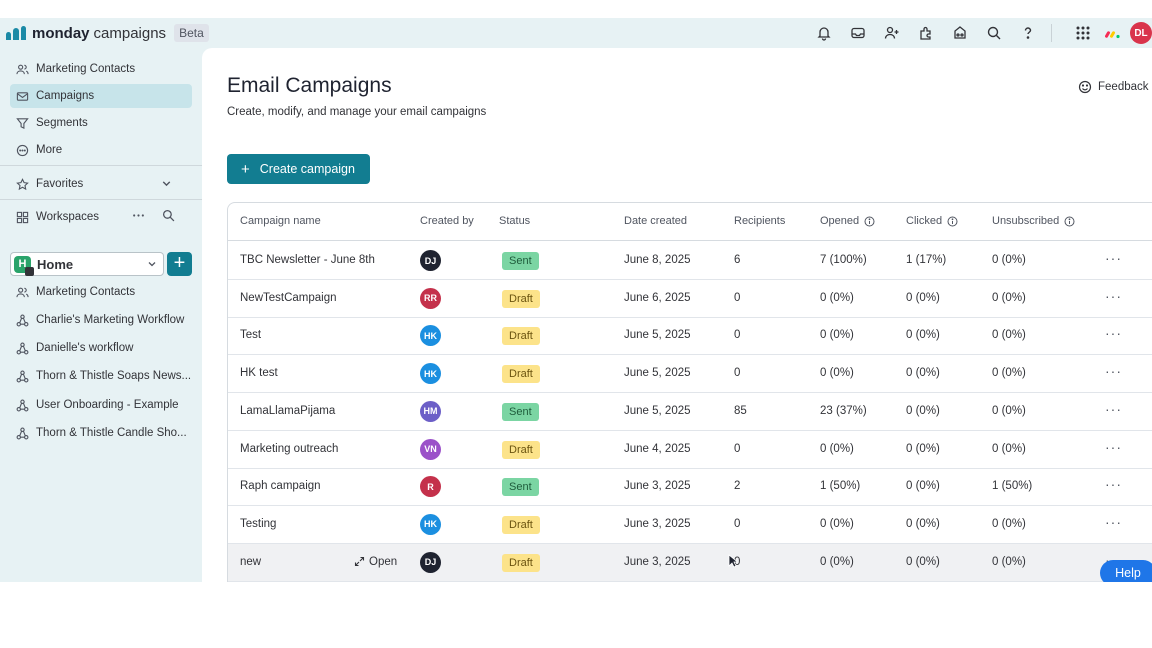  I want to click on clicked-cell: 0 (0%), so click(923, 486).